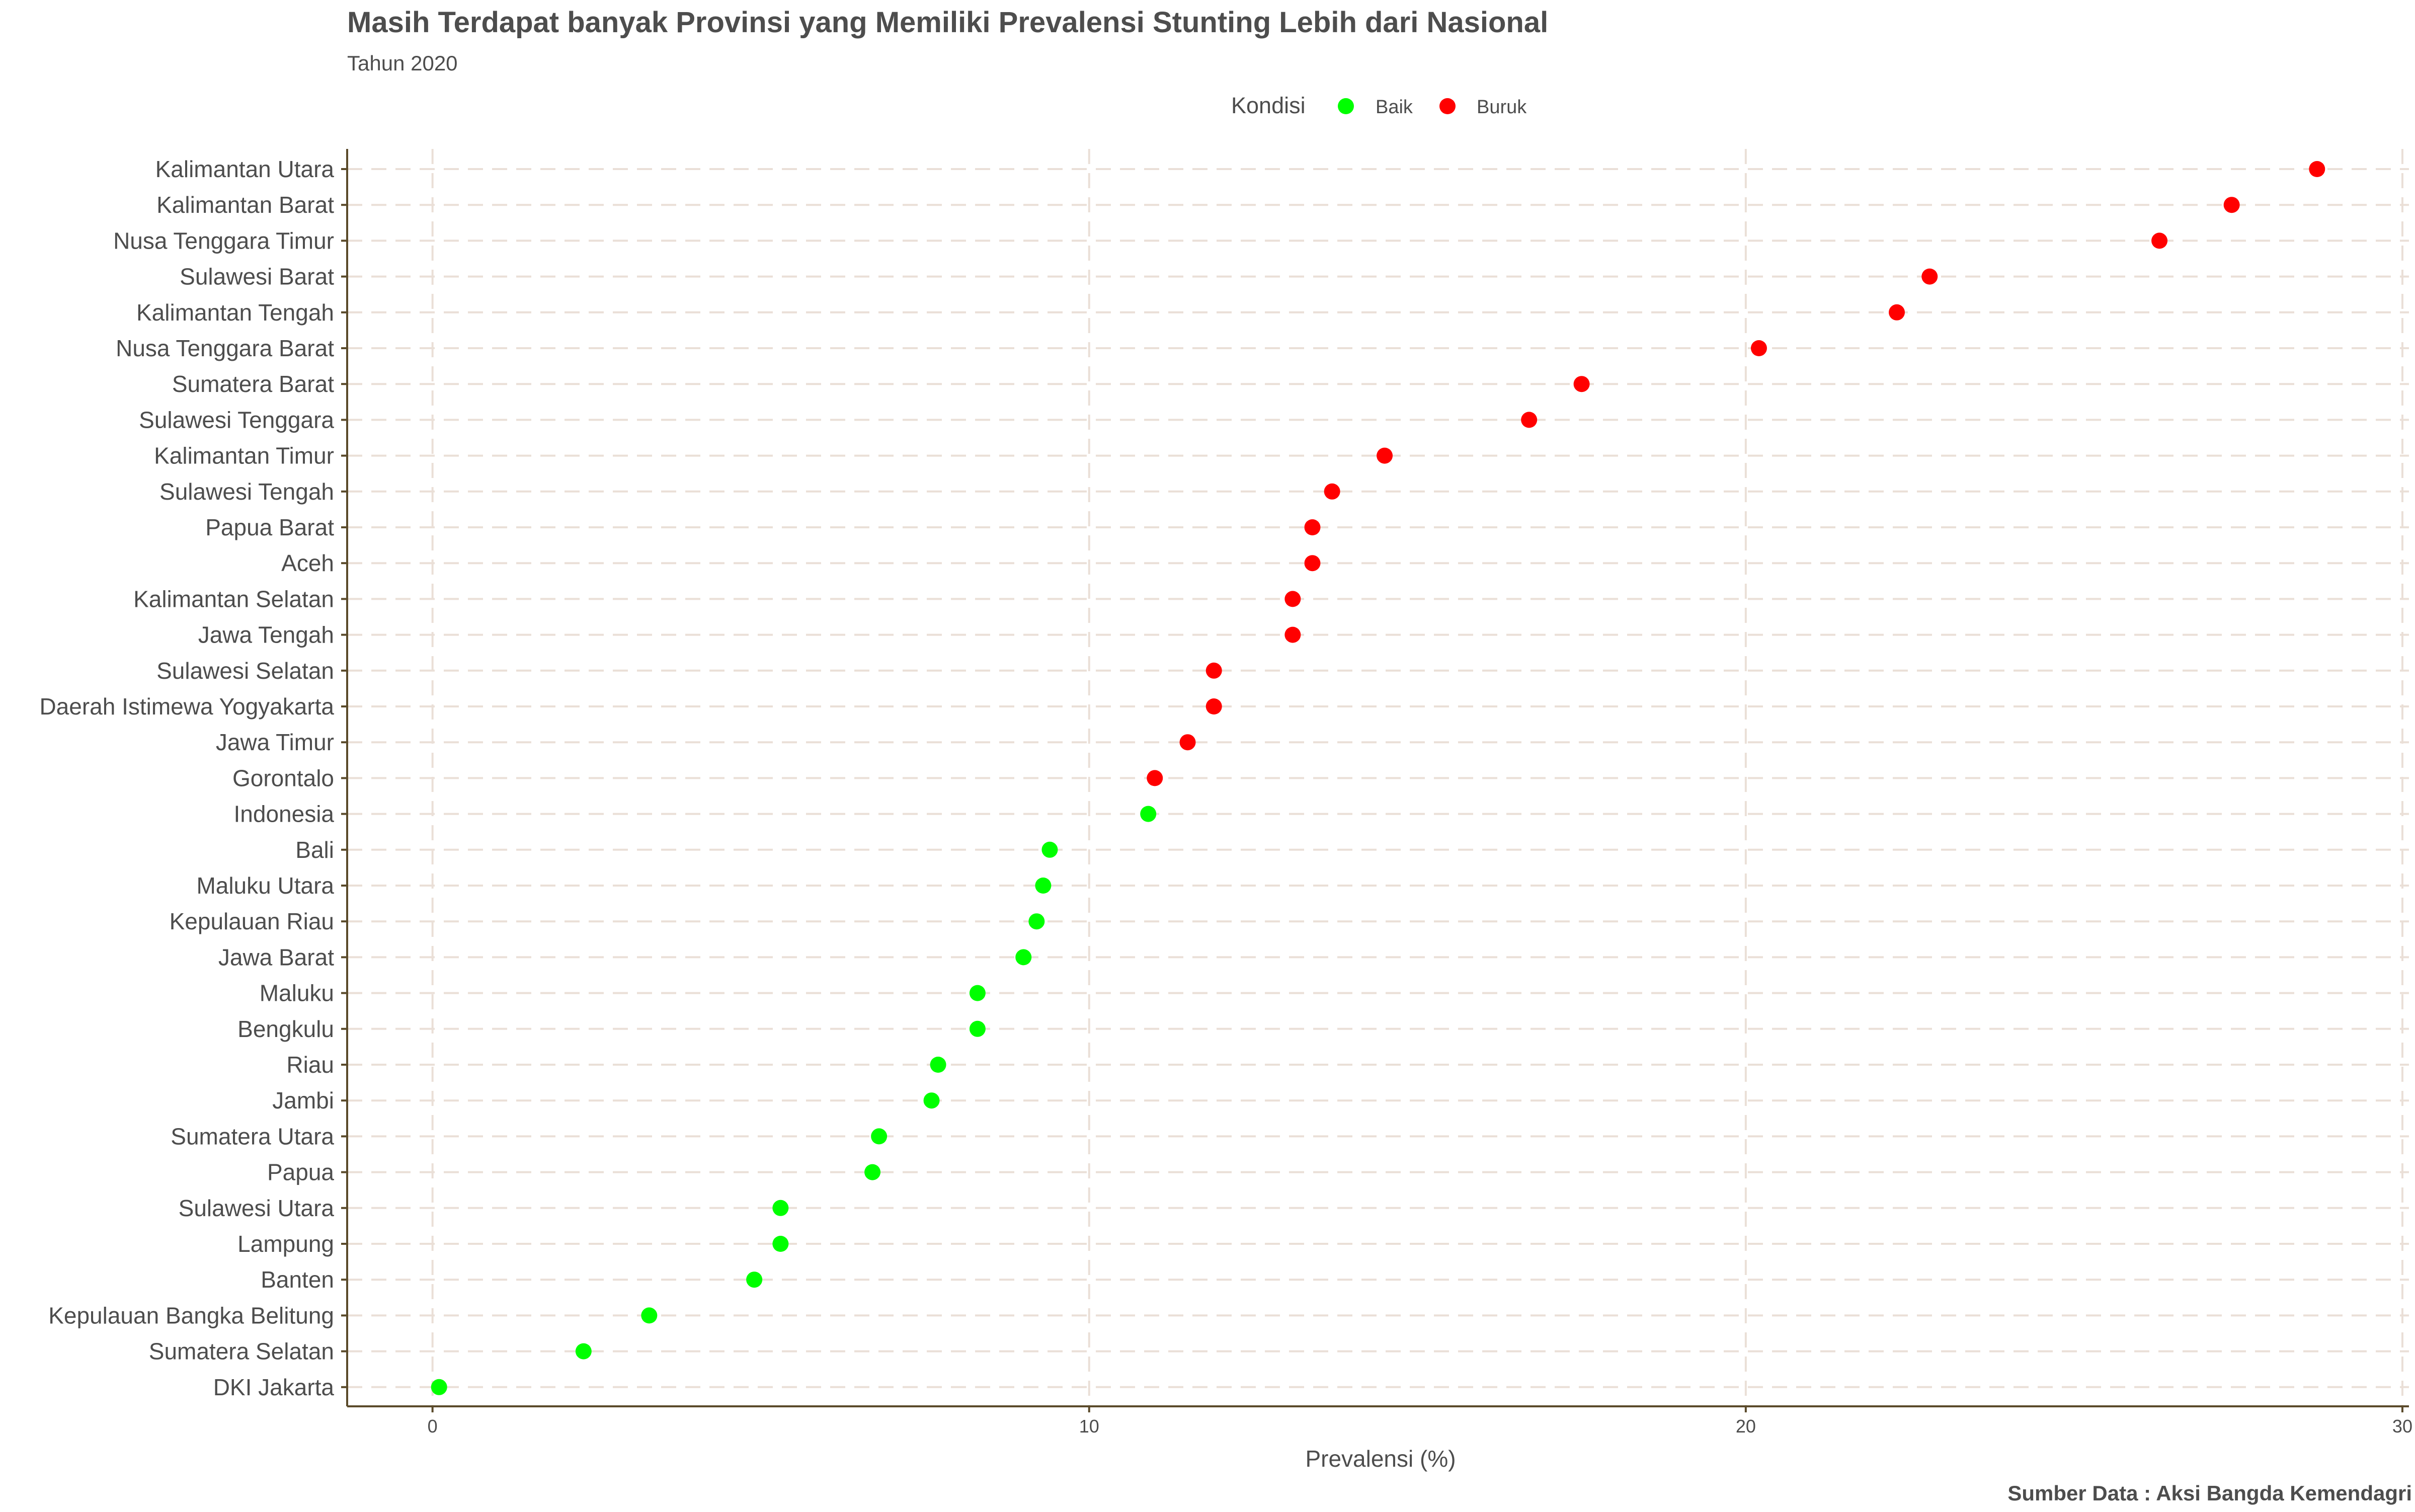 The height and width of the screenshot is (1512, 2415). I want to click on y-tick-label: Sulawesi Tengah, so click(247, 492).